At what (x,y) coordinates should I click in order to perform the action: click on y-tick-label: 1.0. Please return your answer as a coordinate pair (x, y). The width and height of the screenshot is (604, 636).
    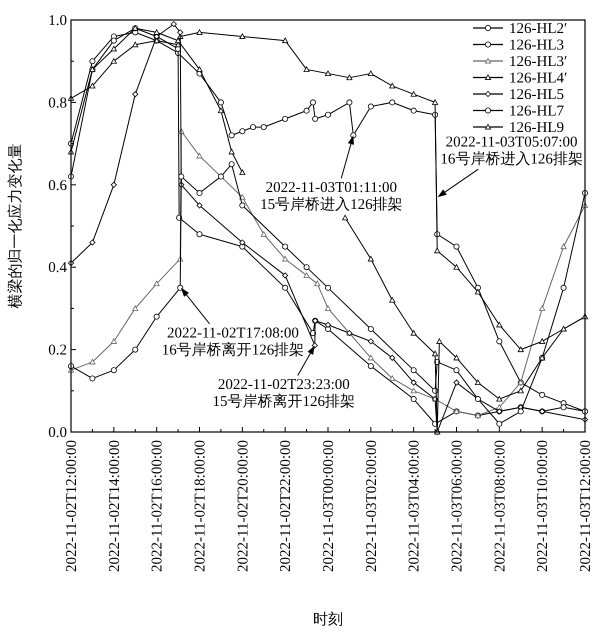
    Looking at the image, I should click on (57, 21).